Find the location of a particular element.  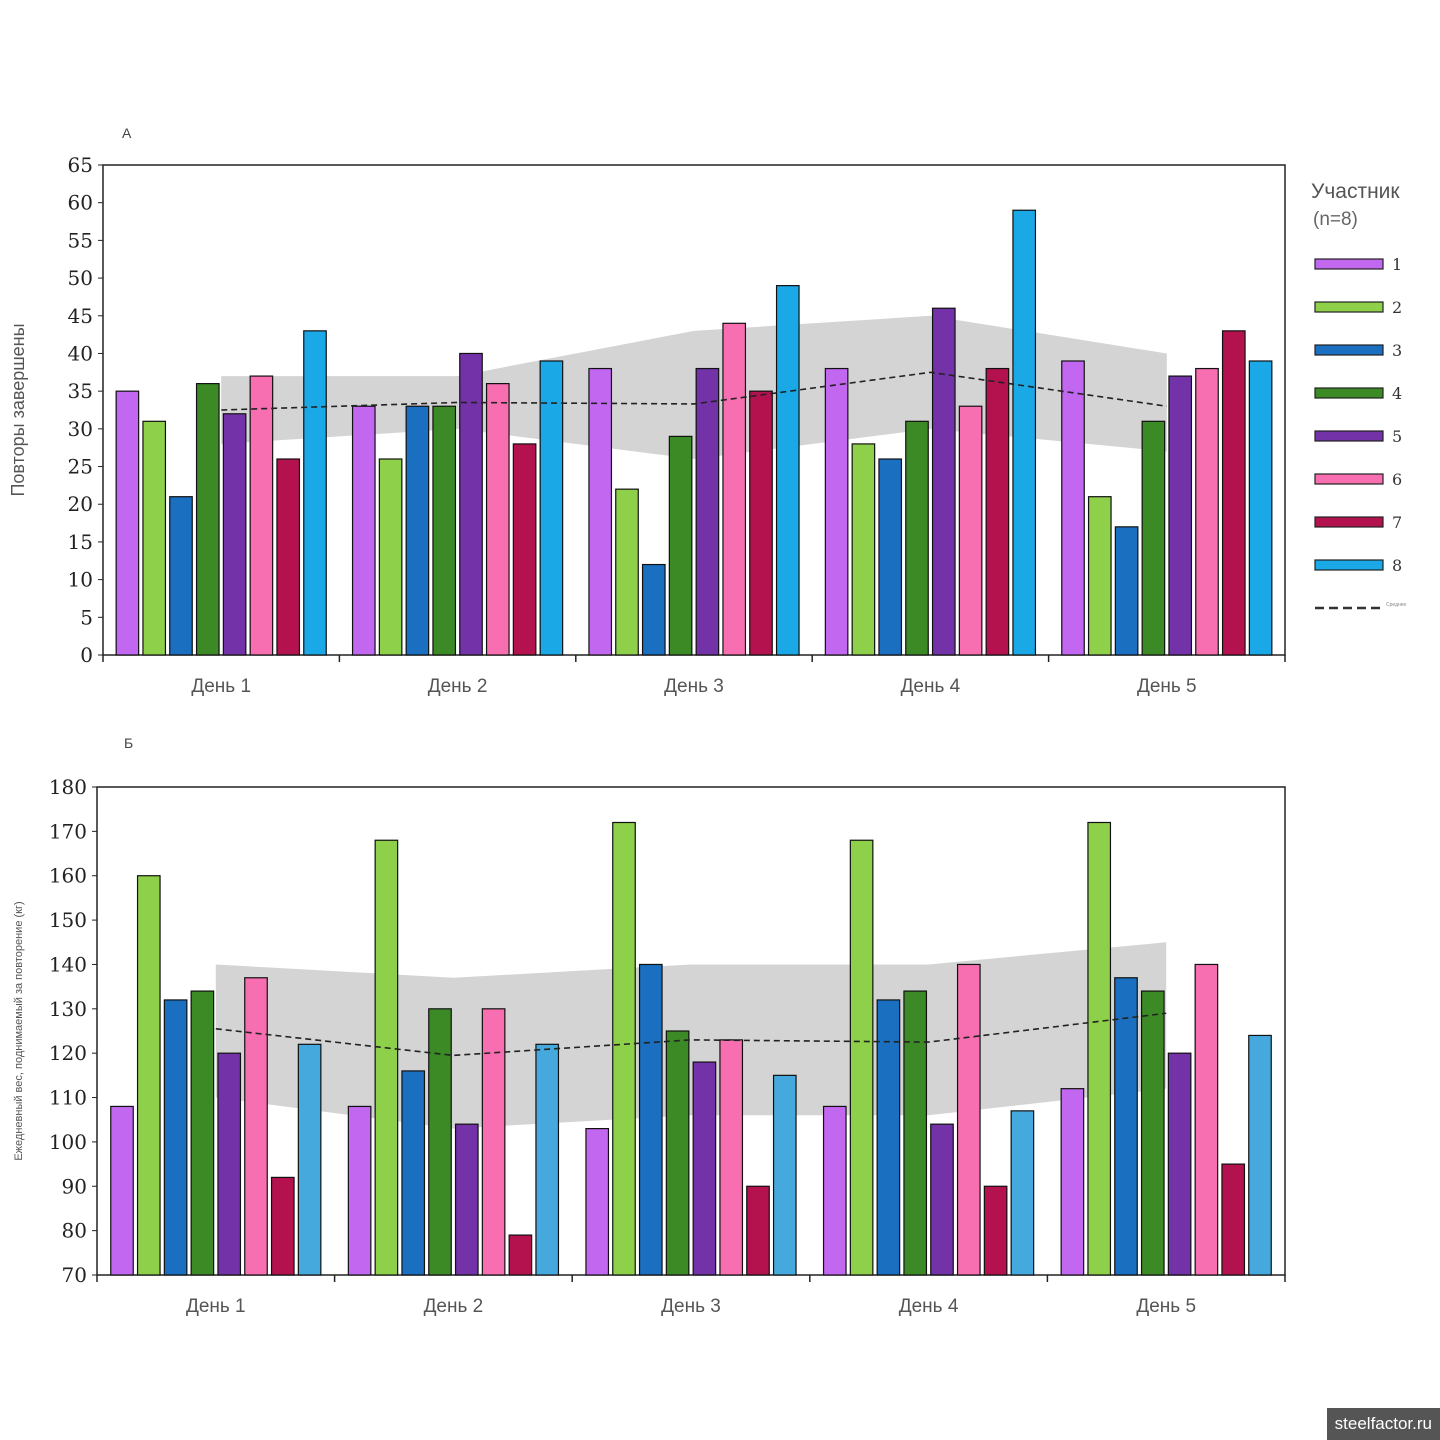

y-tick-label: 45 is located at coordinates (80, 316).